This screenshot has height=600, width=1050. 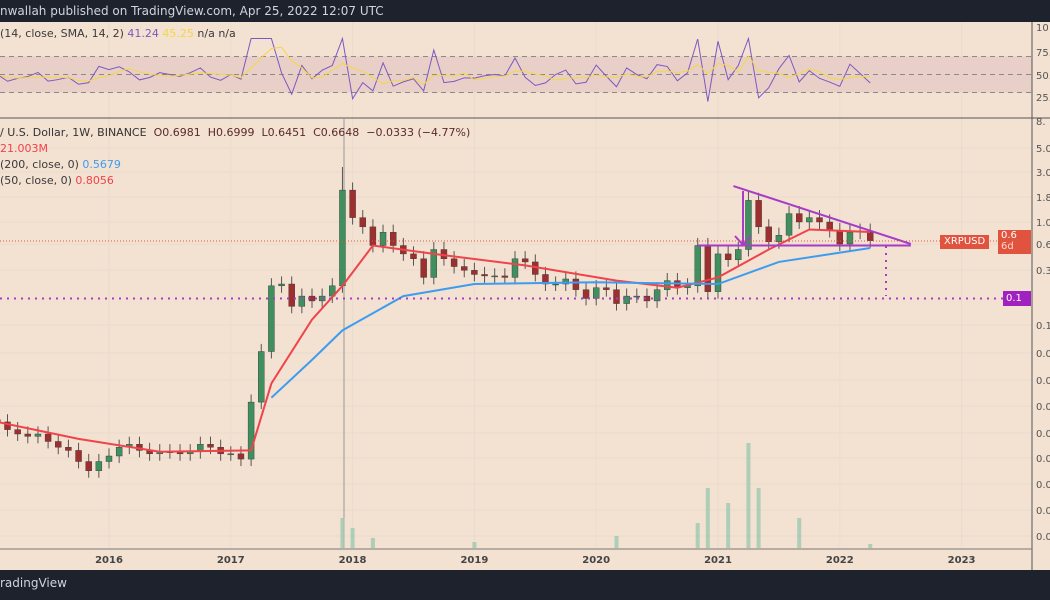 What do you see at coordinates (1009, 235) in the screenshot?
I see `price-tag-value: 0.6` at bounding box center [1009, 235].